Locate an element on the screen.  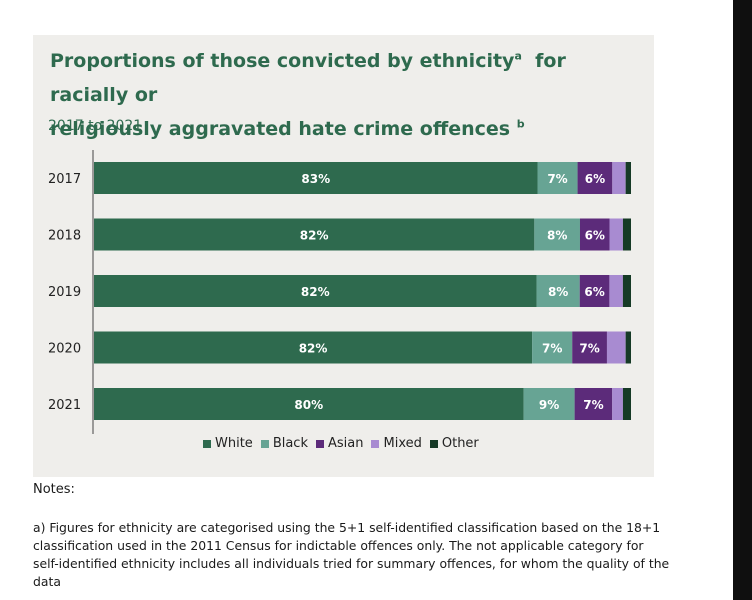
footnote-marker-a: a is located at coordinates (518, 56).